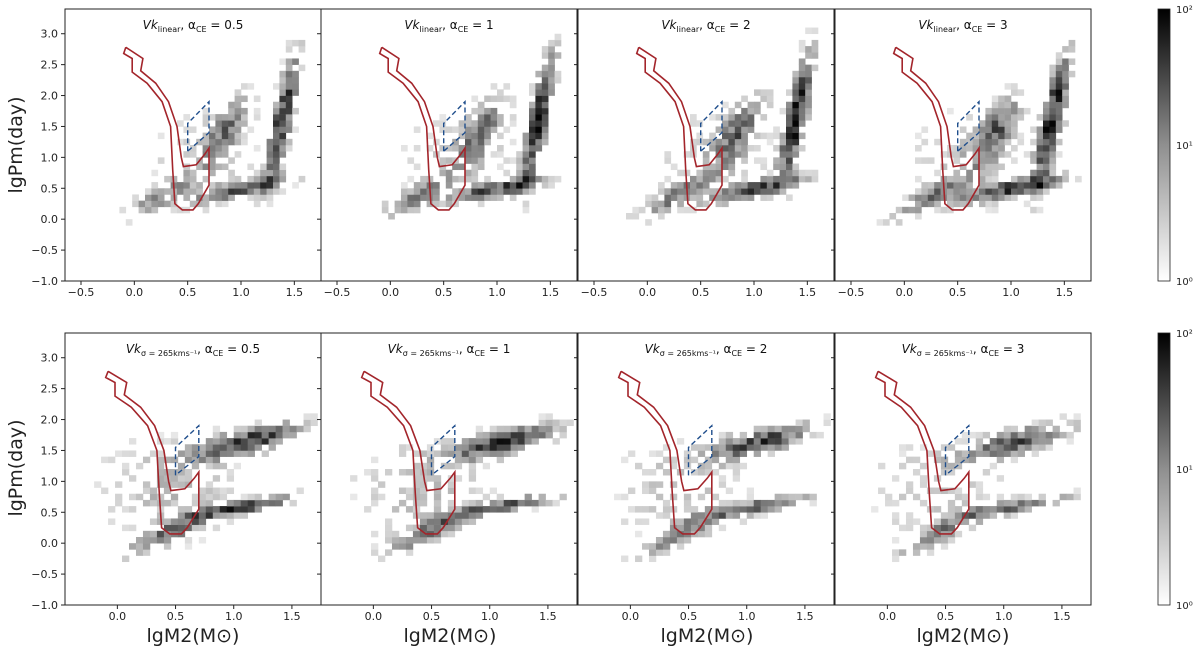  I want to click on heatmap-cells-r1-c2, so click(471, 126).